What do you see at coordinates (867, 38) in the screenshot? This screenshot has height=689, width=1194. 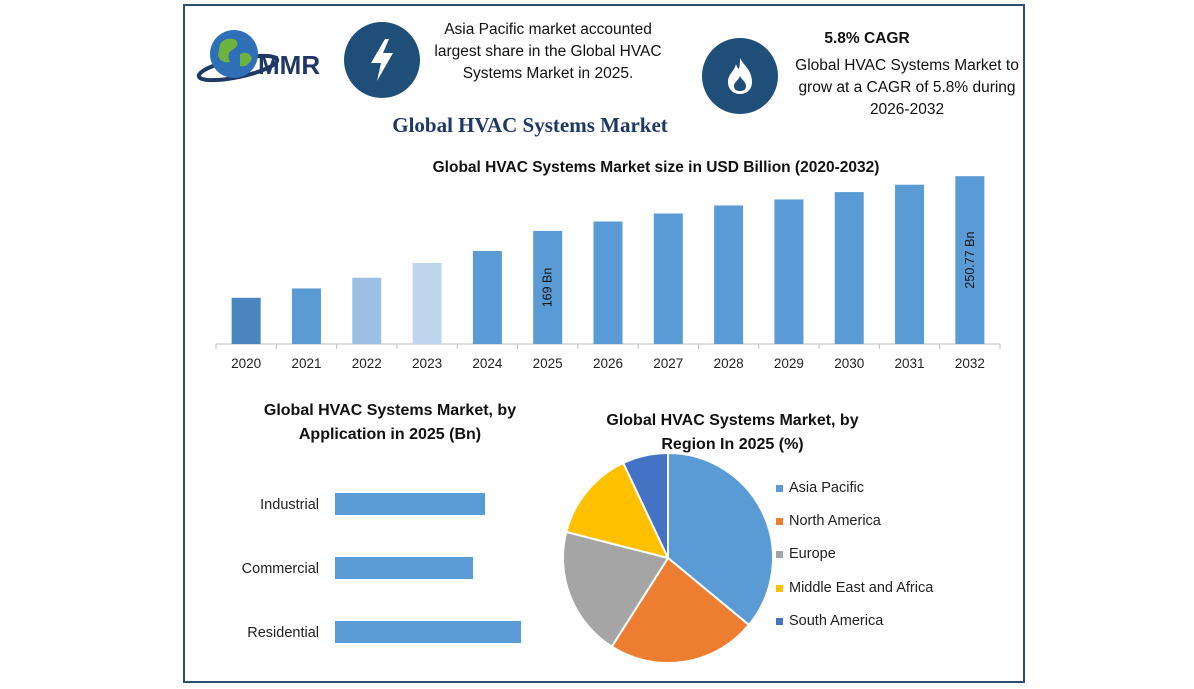 I see `cagr-heading: 5.8% CAGR` at bounding box center [867, 38].